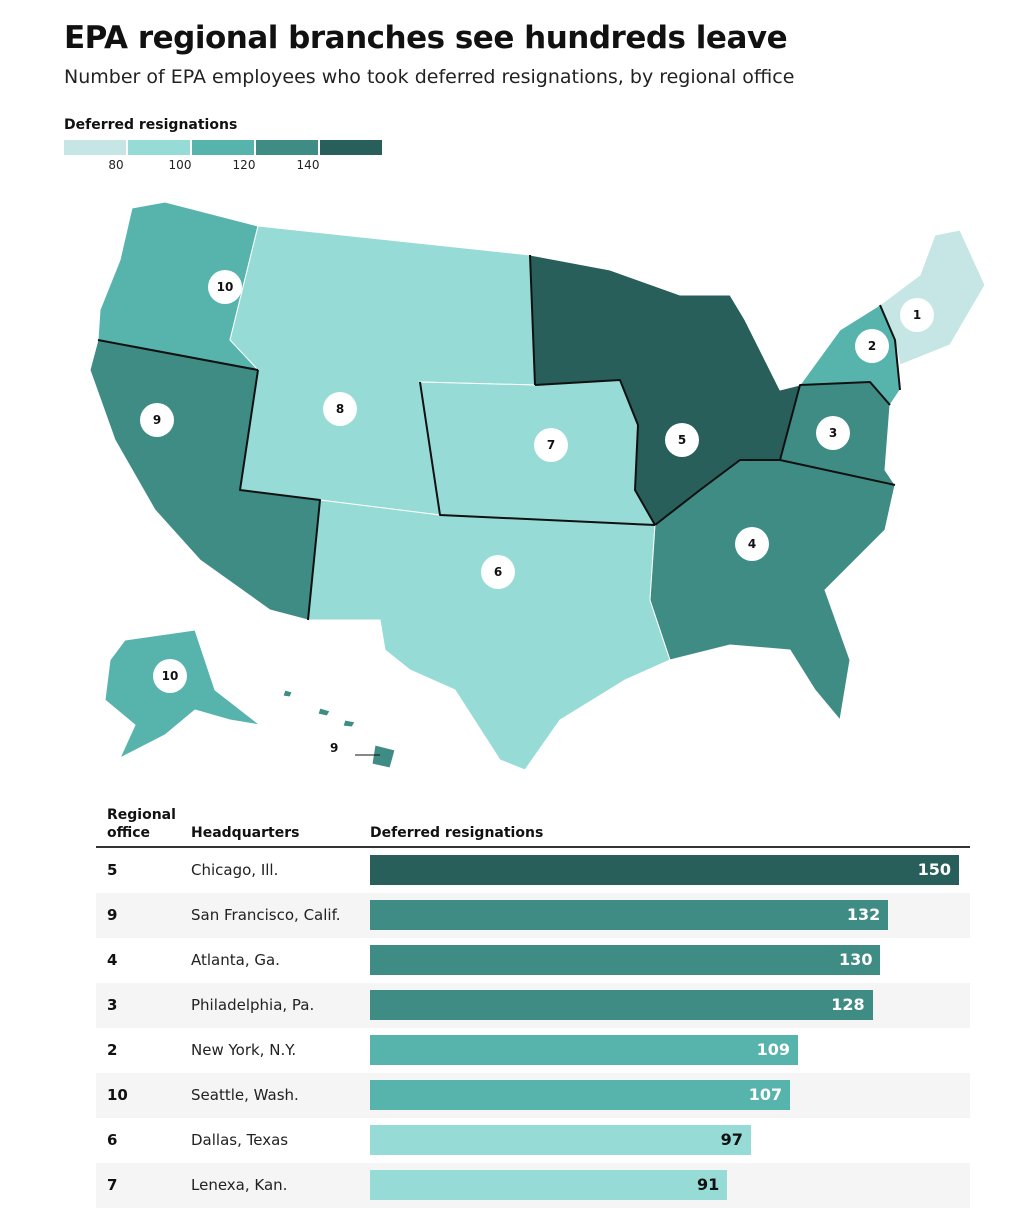  What do you see at coordinates (934, 869) in the screenshot?
I see `bar-value-label: 150` at bounding box center [934, 869].